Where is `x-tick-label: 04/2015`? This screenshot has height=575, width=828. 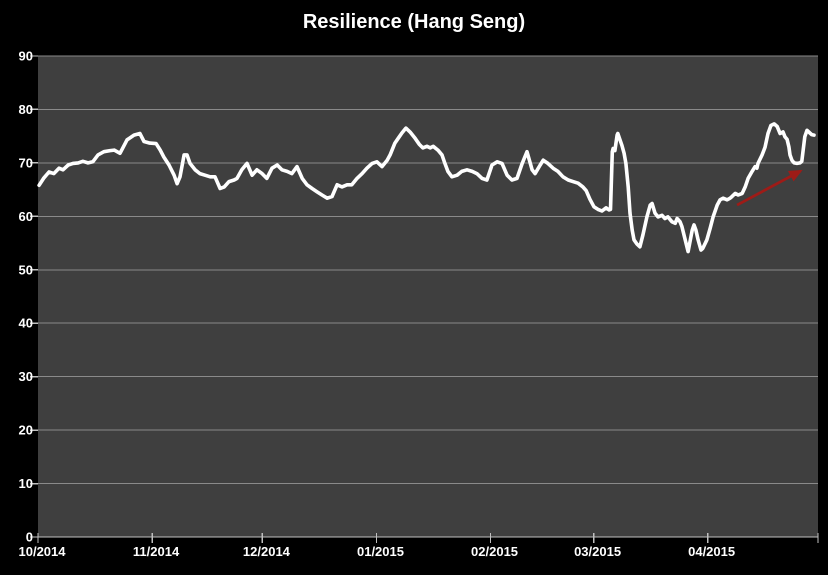
x-tick-label: 04/2015 is located at coordinates (711, 551).